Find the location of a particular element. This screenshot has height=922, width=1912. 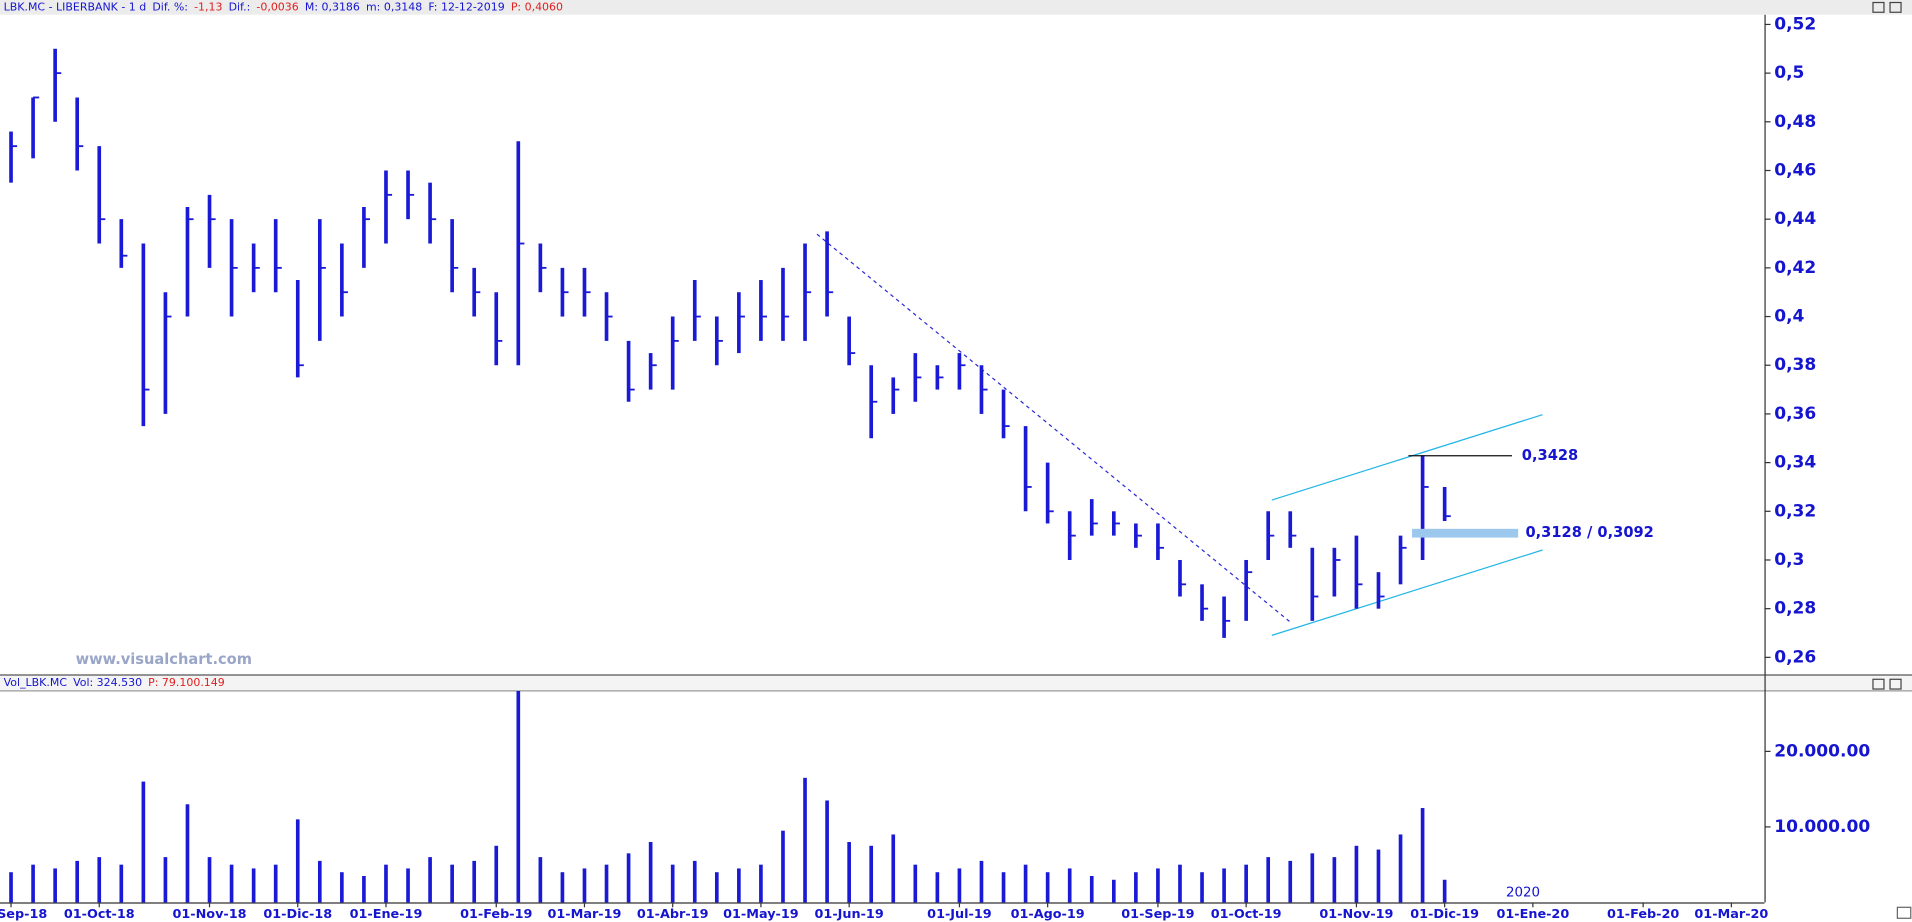

header-item: Dif.: is located at coordinates (240, 6).